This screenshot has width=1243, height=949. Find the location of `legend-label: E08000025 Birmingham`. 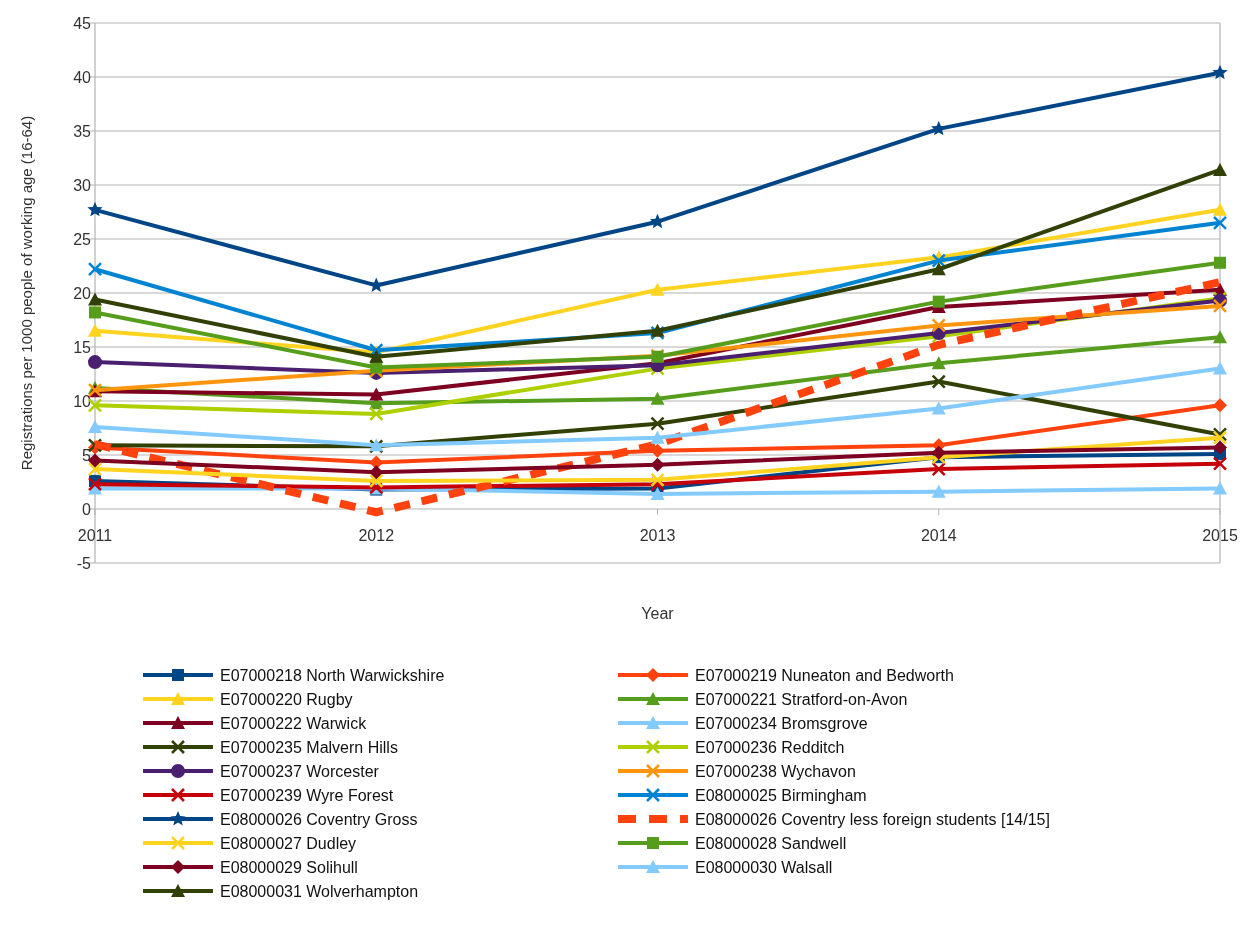

legend-label: E08000025 Birmingham is located at coordinates (781, 795).